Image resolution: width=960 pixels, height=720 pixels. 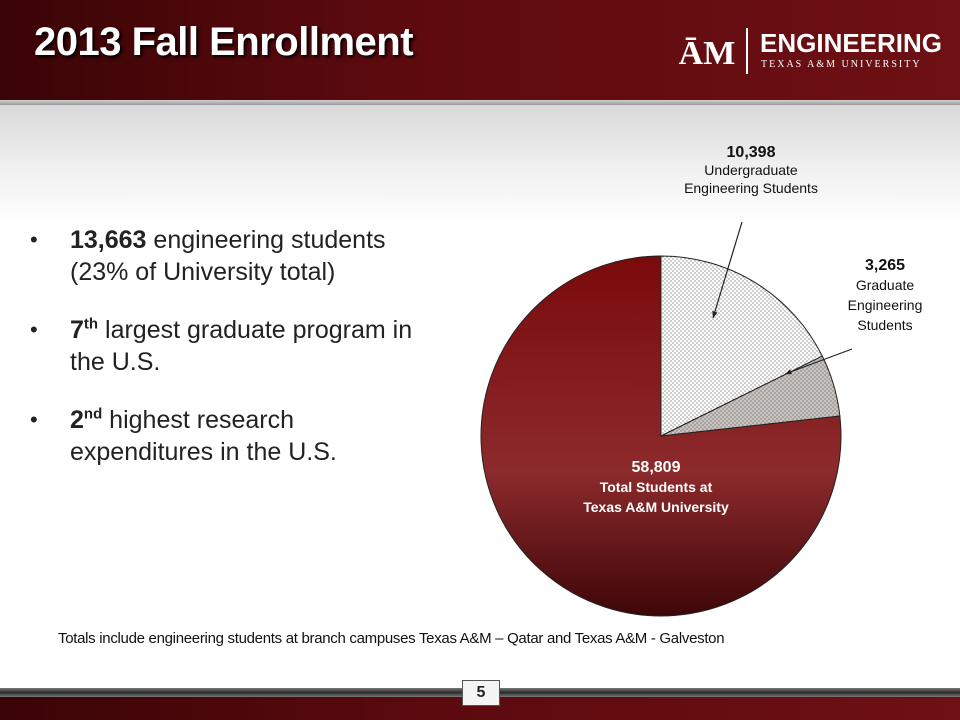 What do you see at coordinates (751, 170) in the screenshot?
I see `pie-label-1: 10,398 Undergraduate Engineering Students` at bounding box center [751, 170].